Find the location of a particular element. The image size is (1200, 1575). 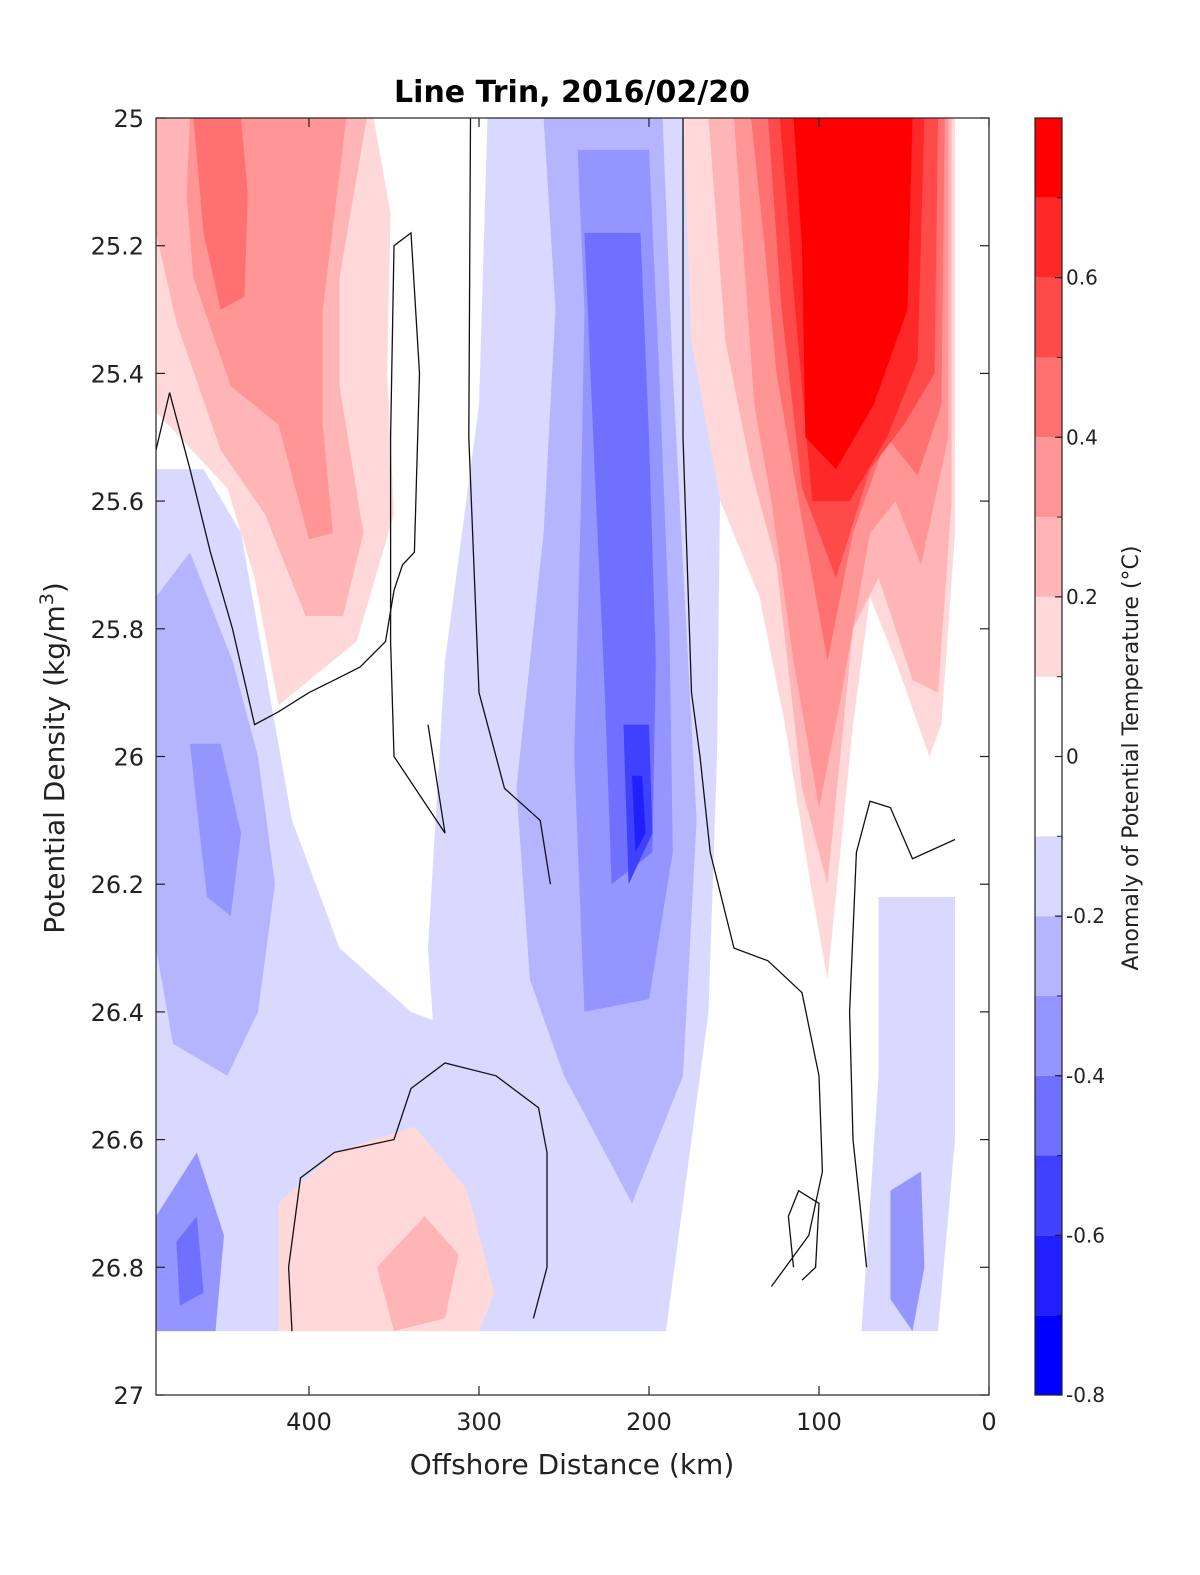

offshore-warm-core-region is located at coordinates (220, 214).